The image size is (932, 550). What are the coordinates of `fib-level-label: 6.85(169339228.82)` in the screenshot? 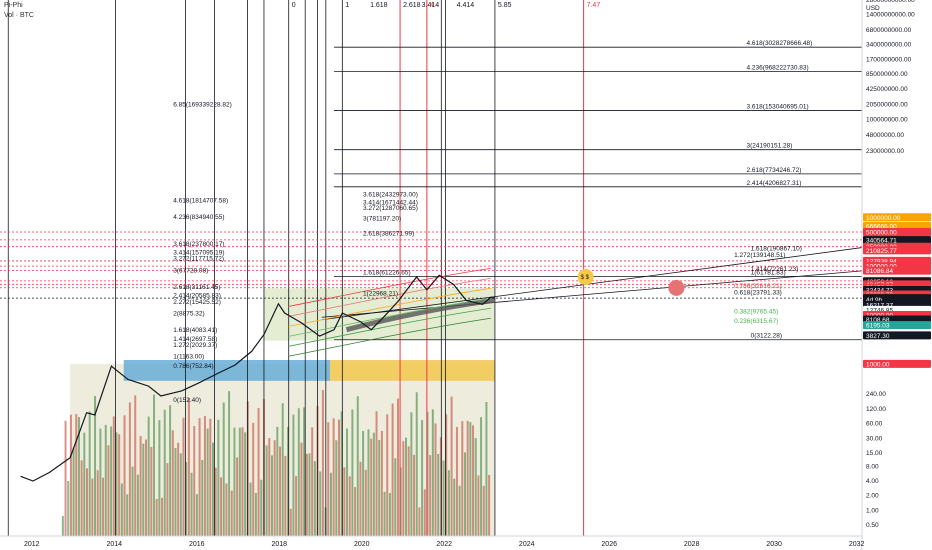 It's located at (202, 104).